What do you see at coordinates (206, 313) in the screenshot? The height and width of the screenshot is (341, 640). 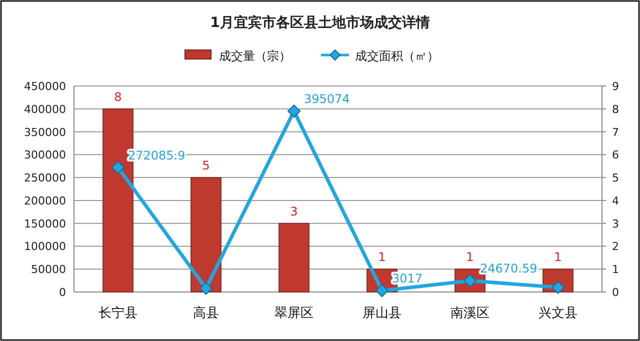 I see `x-tick-label: 高县` at bounding box center [206, 313].